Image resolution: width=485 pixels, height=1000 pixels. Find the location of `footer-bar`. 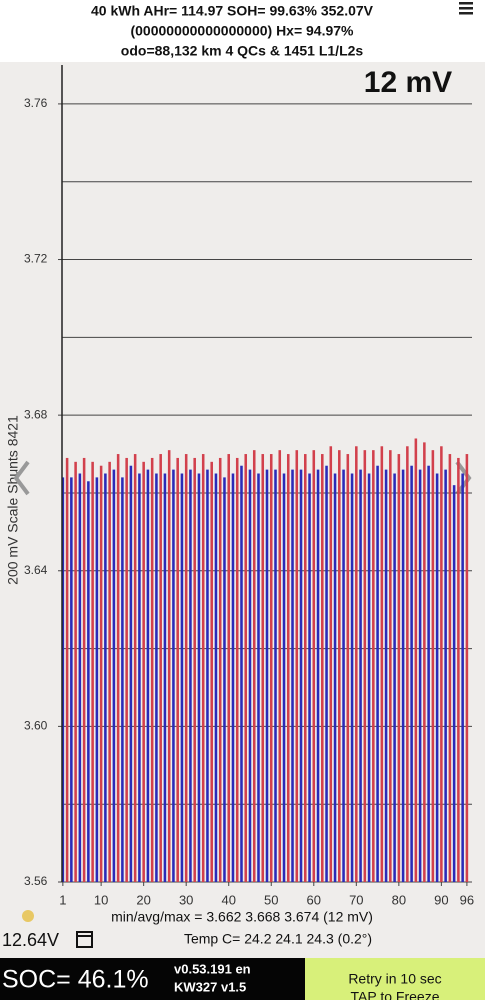

footer-bar is located at coordinates (152, 979).